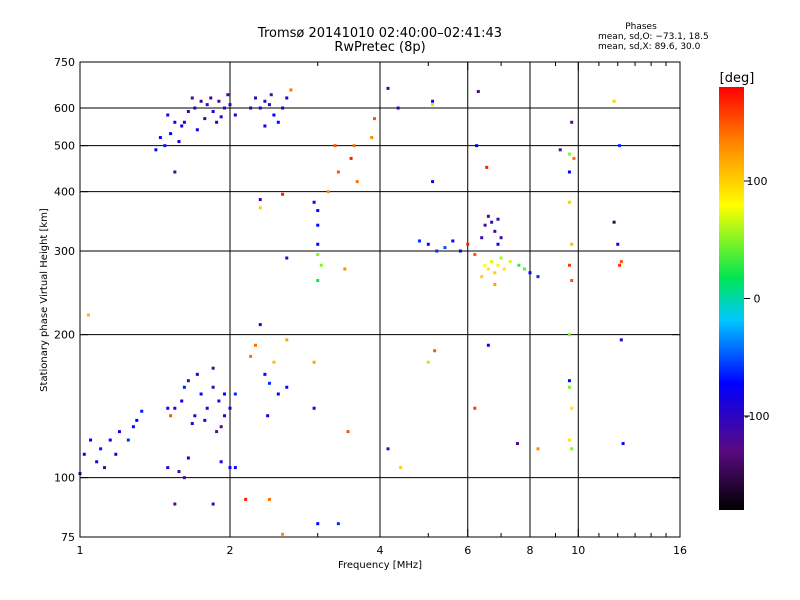 The width and height of the screenshot is (800, 600). Describe the element at coordinates (64, 146) in the screenshot. I see `y-tick-label: 500` at that location.